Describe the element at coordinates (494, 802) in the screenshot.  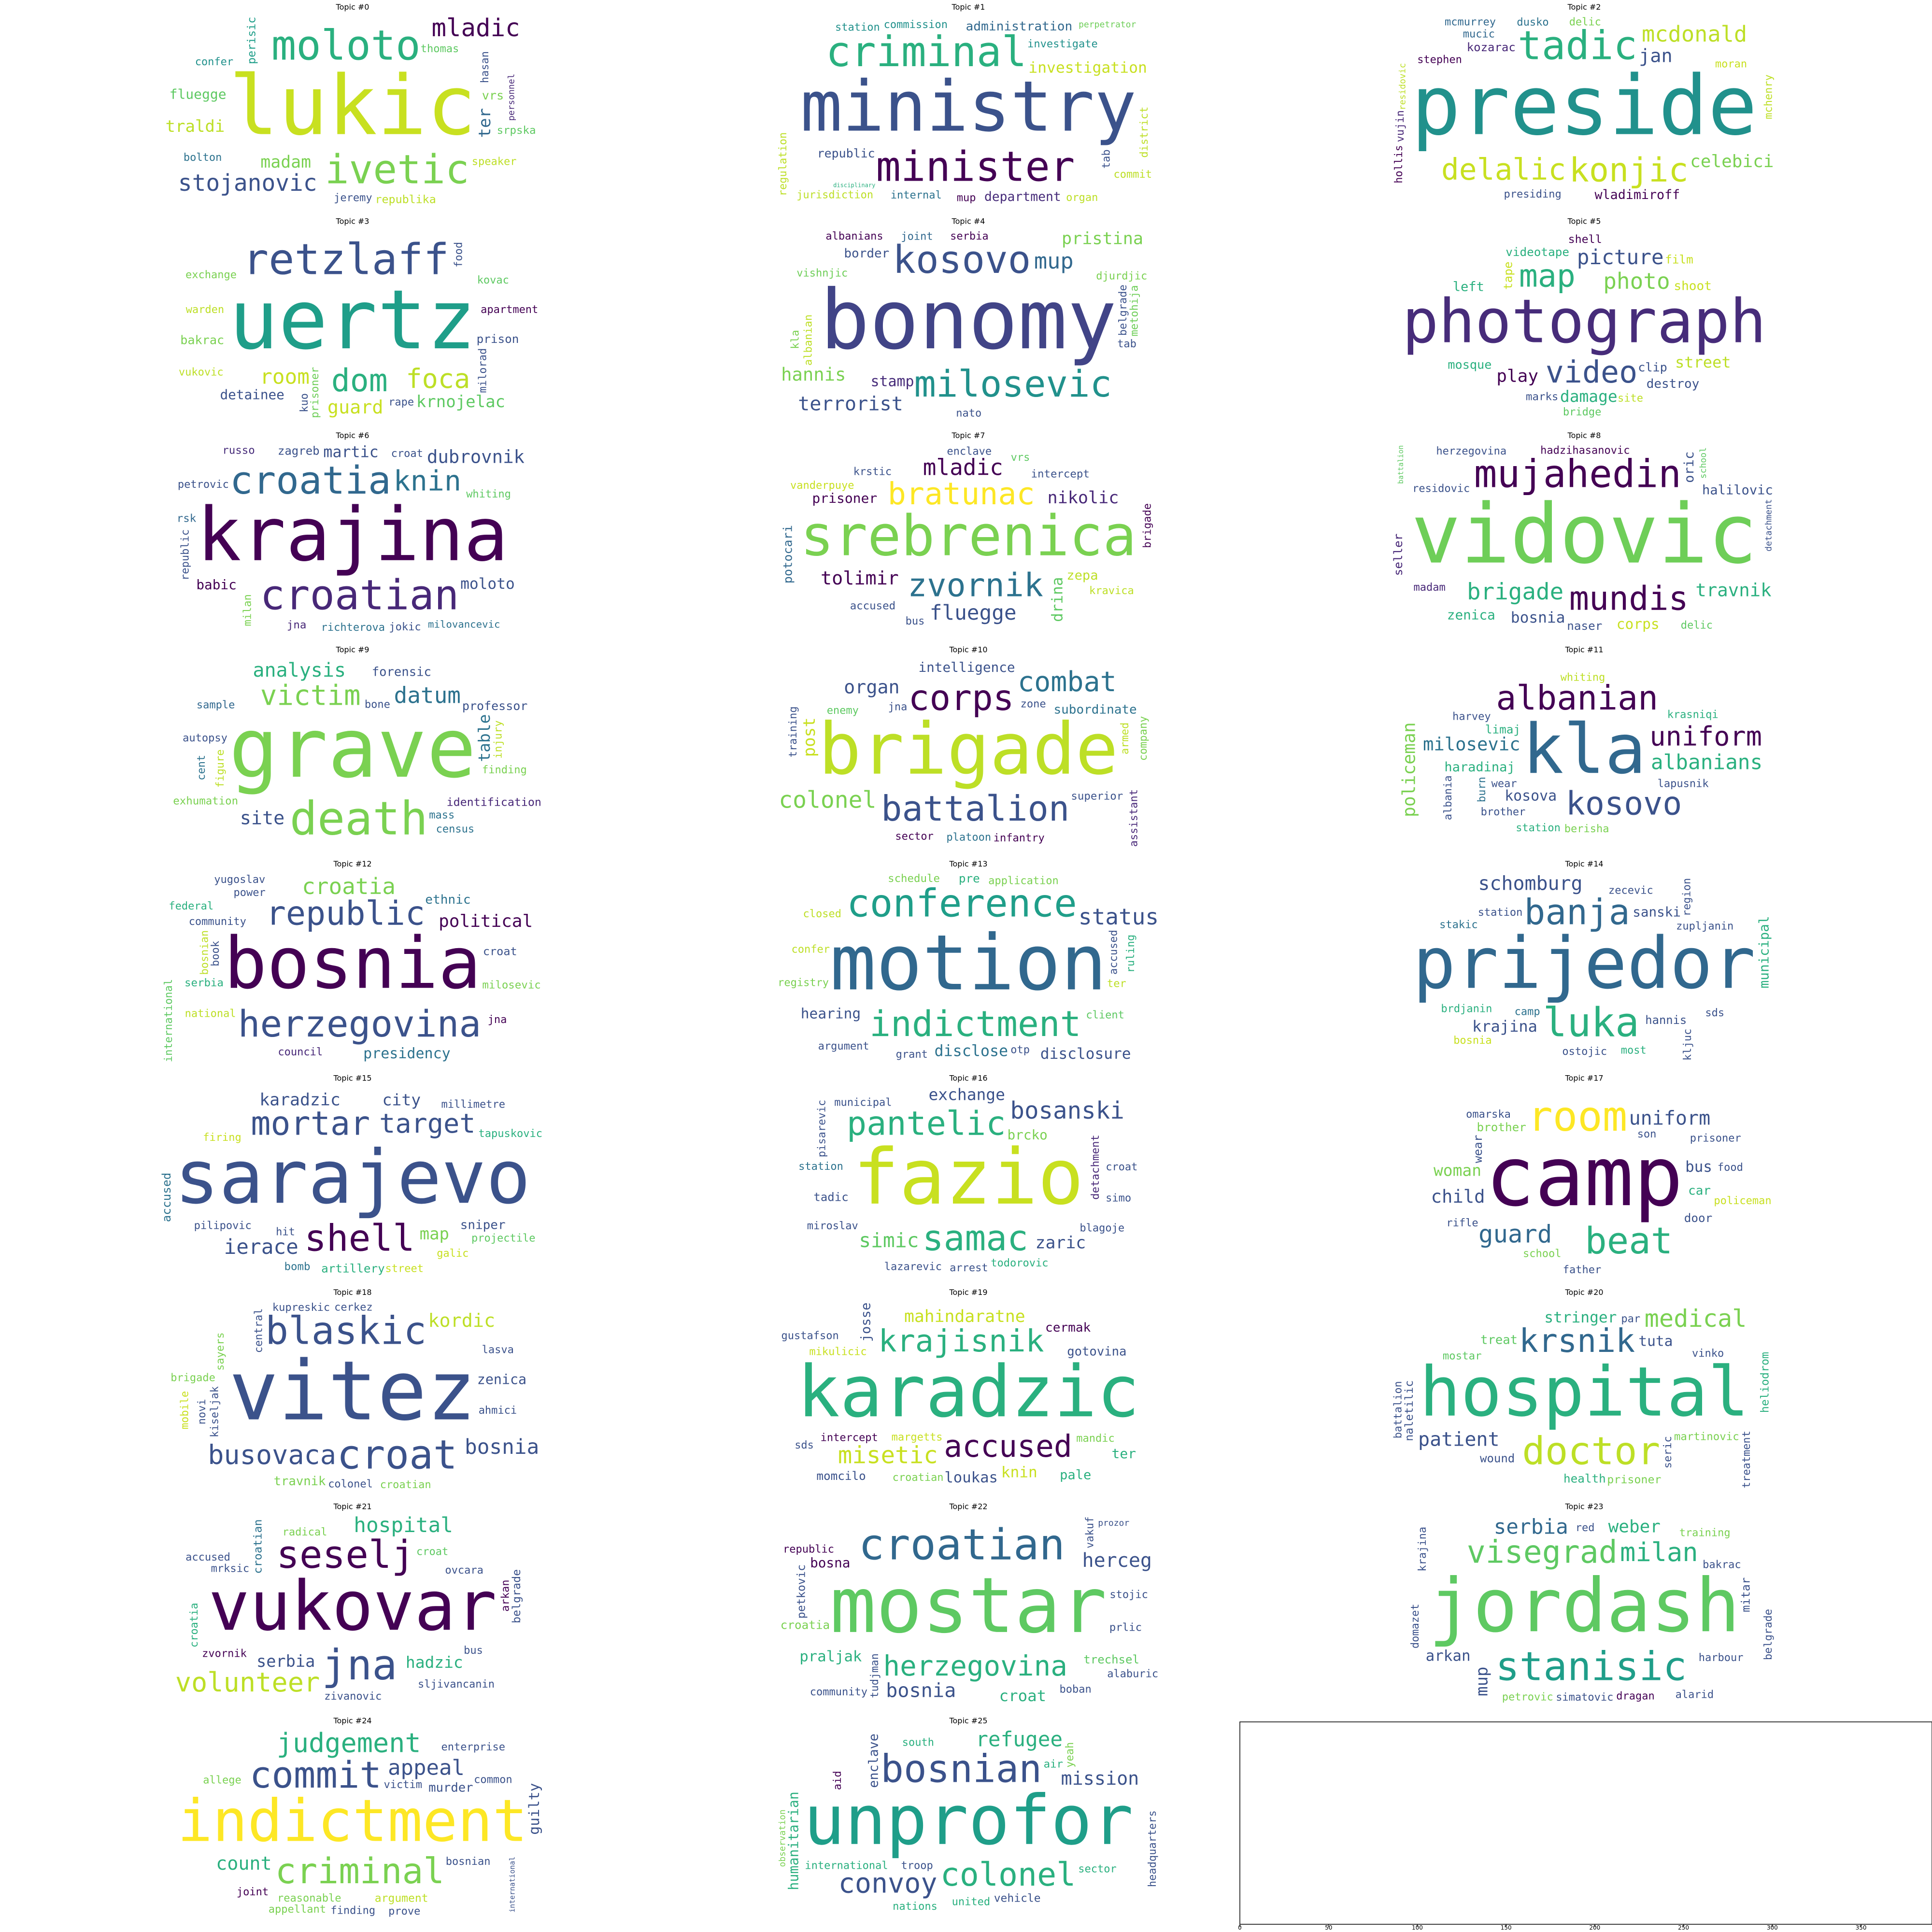
I see `wordcloud-word: identification` at that location.